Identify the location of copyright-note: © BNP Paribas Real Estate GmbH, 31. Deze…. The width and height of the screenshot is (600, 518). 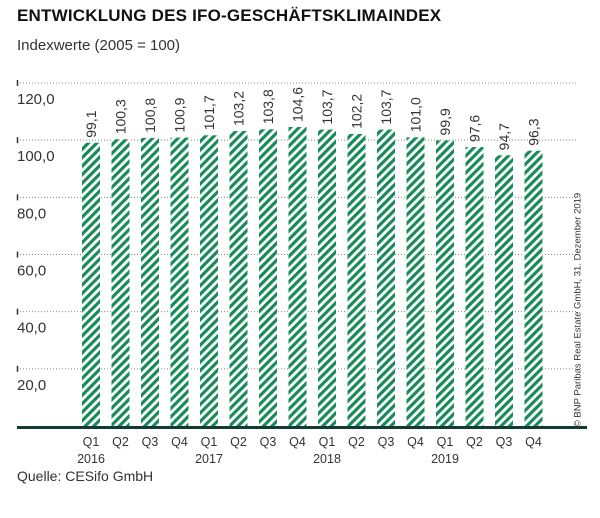
(578, 310).